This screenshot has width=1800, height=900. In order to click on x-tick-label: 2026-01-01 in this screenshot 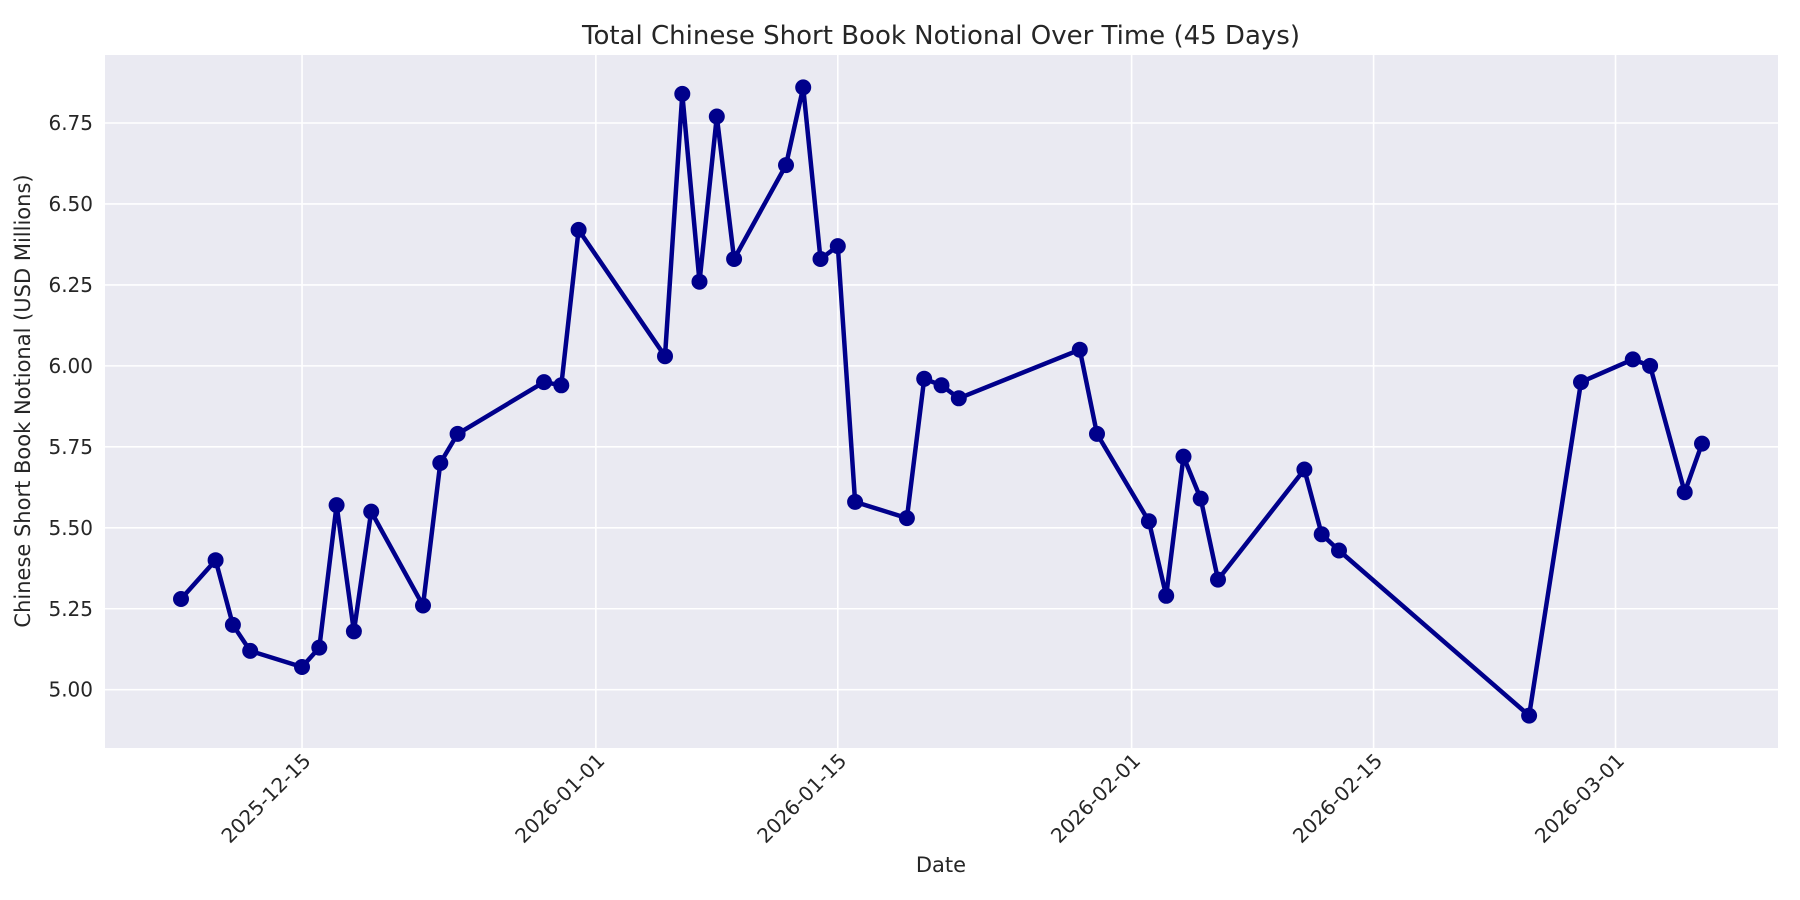, I will do `click(559, 798)`.